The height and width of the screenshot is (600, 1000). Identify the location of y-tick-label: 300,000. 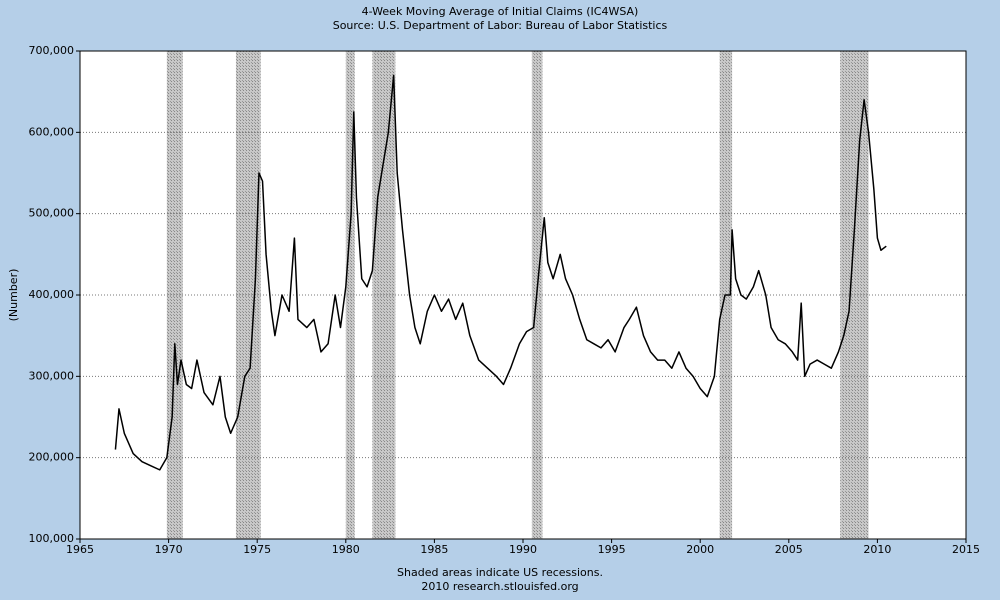
(52, 375).